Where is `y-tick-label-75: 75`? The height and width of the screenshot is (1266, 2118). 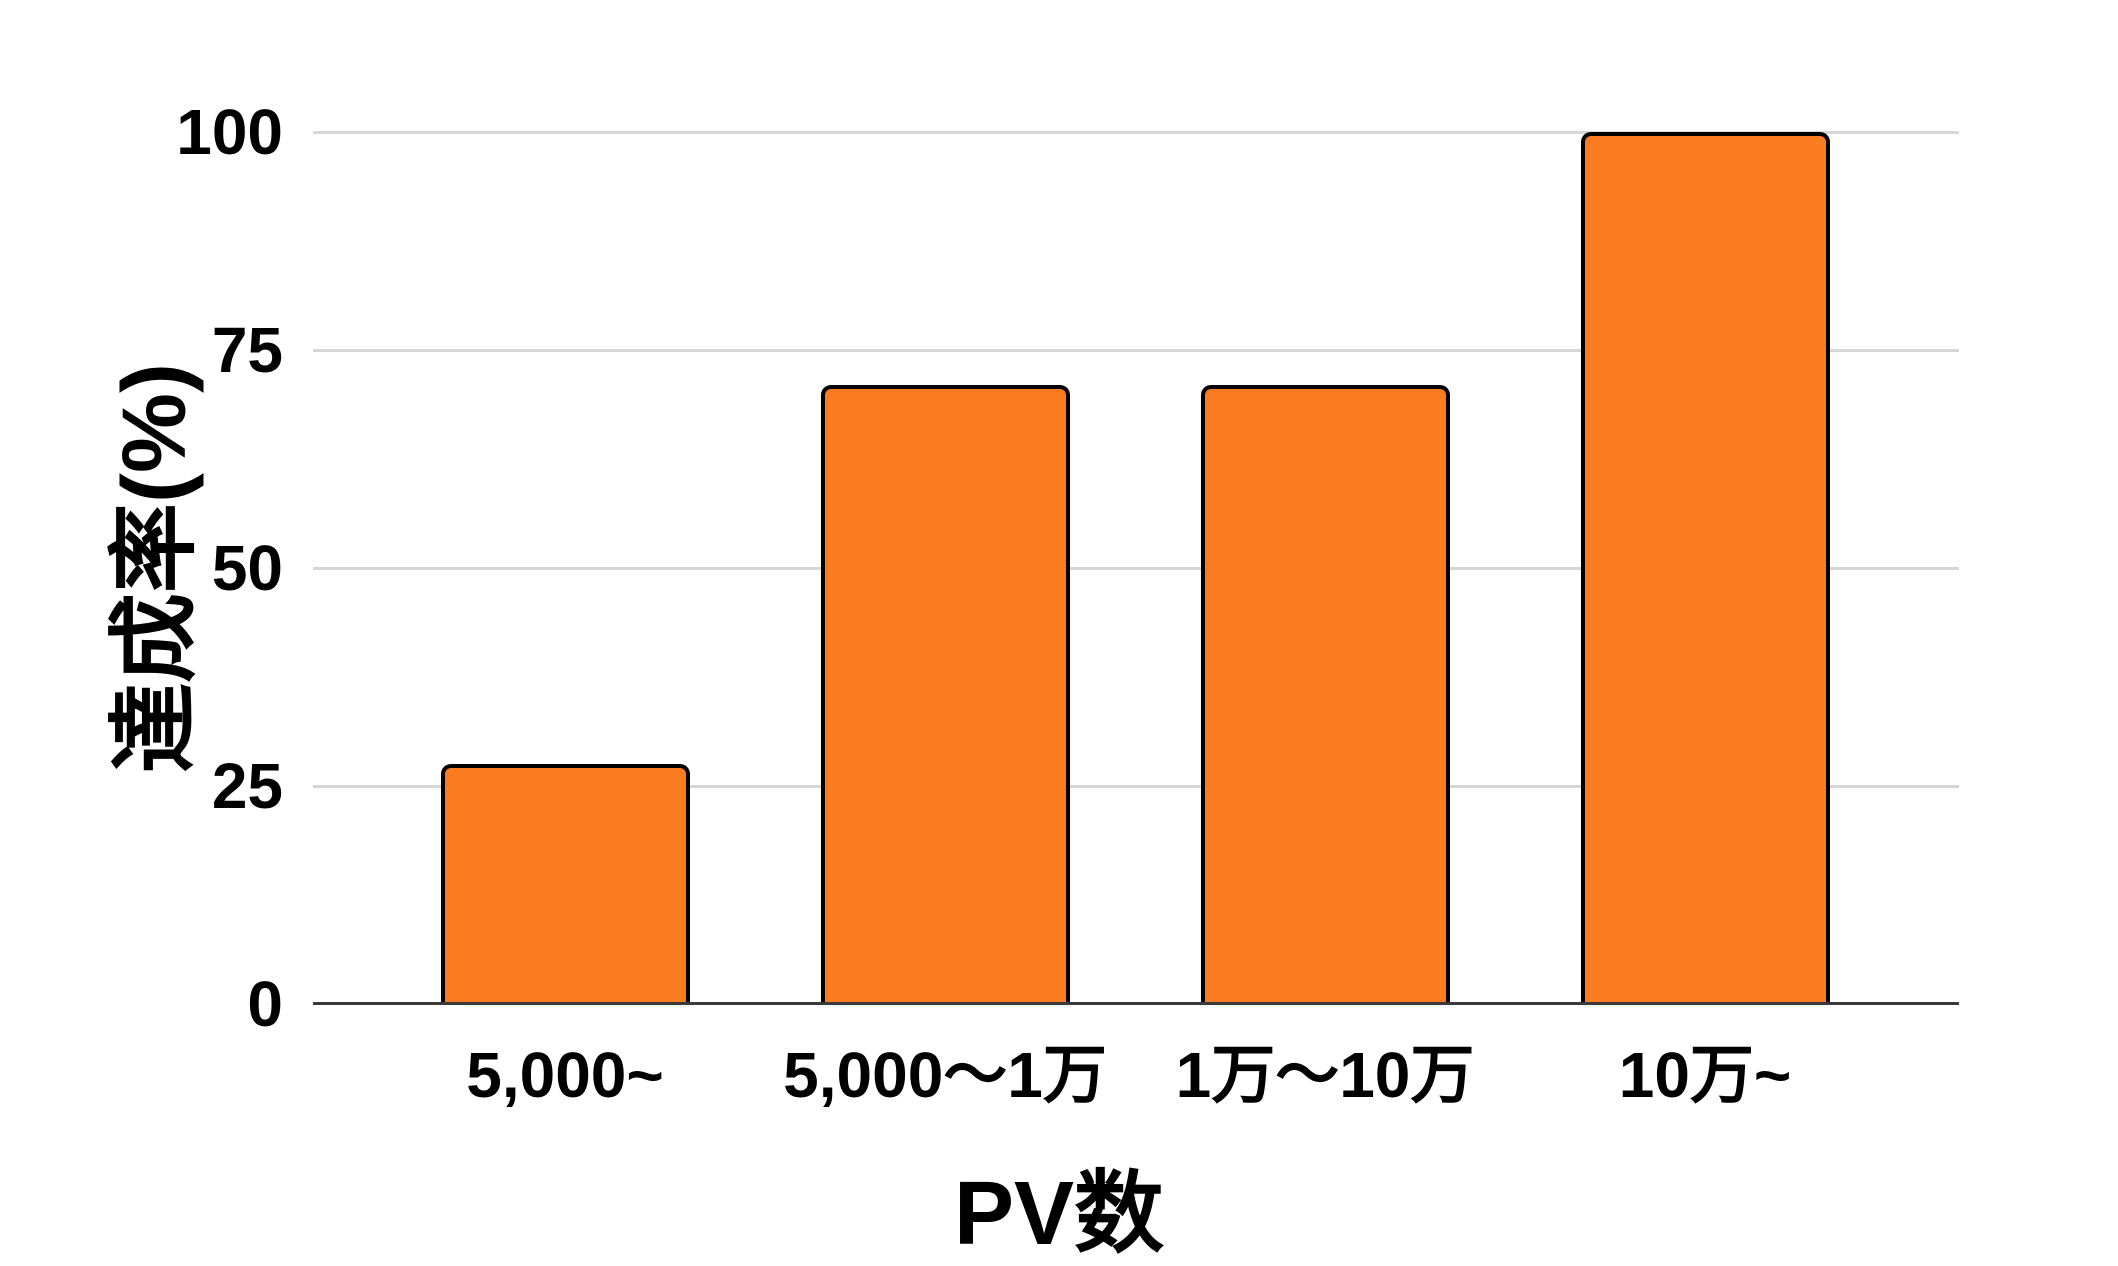 y-tick-label-75: 75 is located at coordinates (247, 350).